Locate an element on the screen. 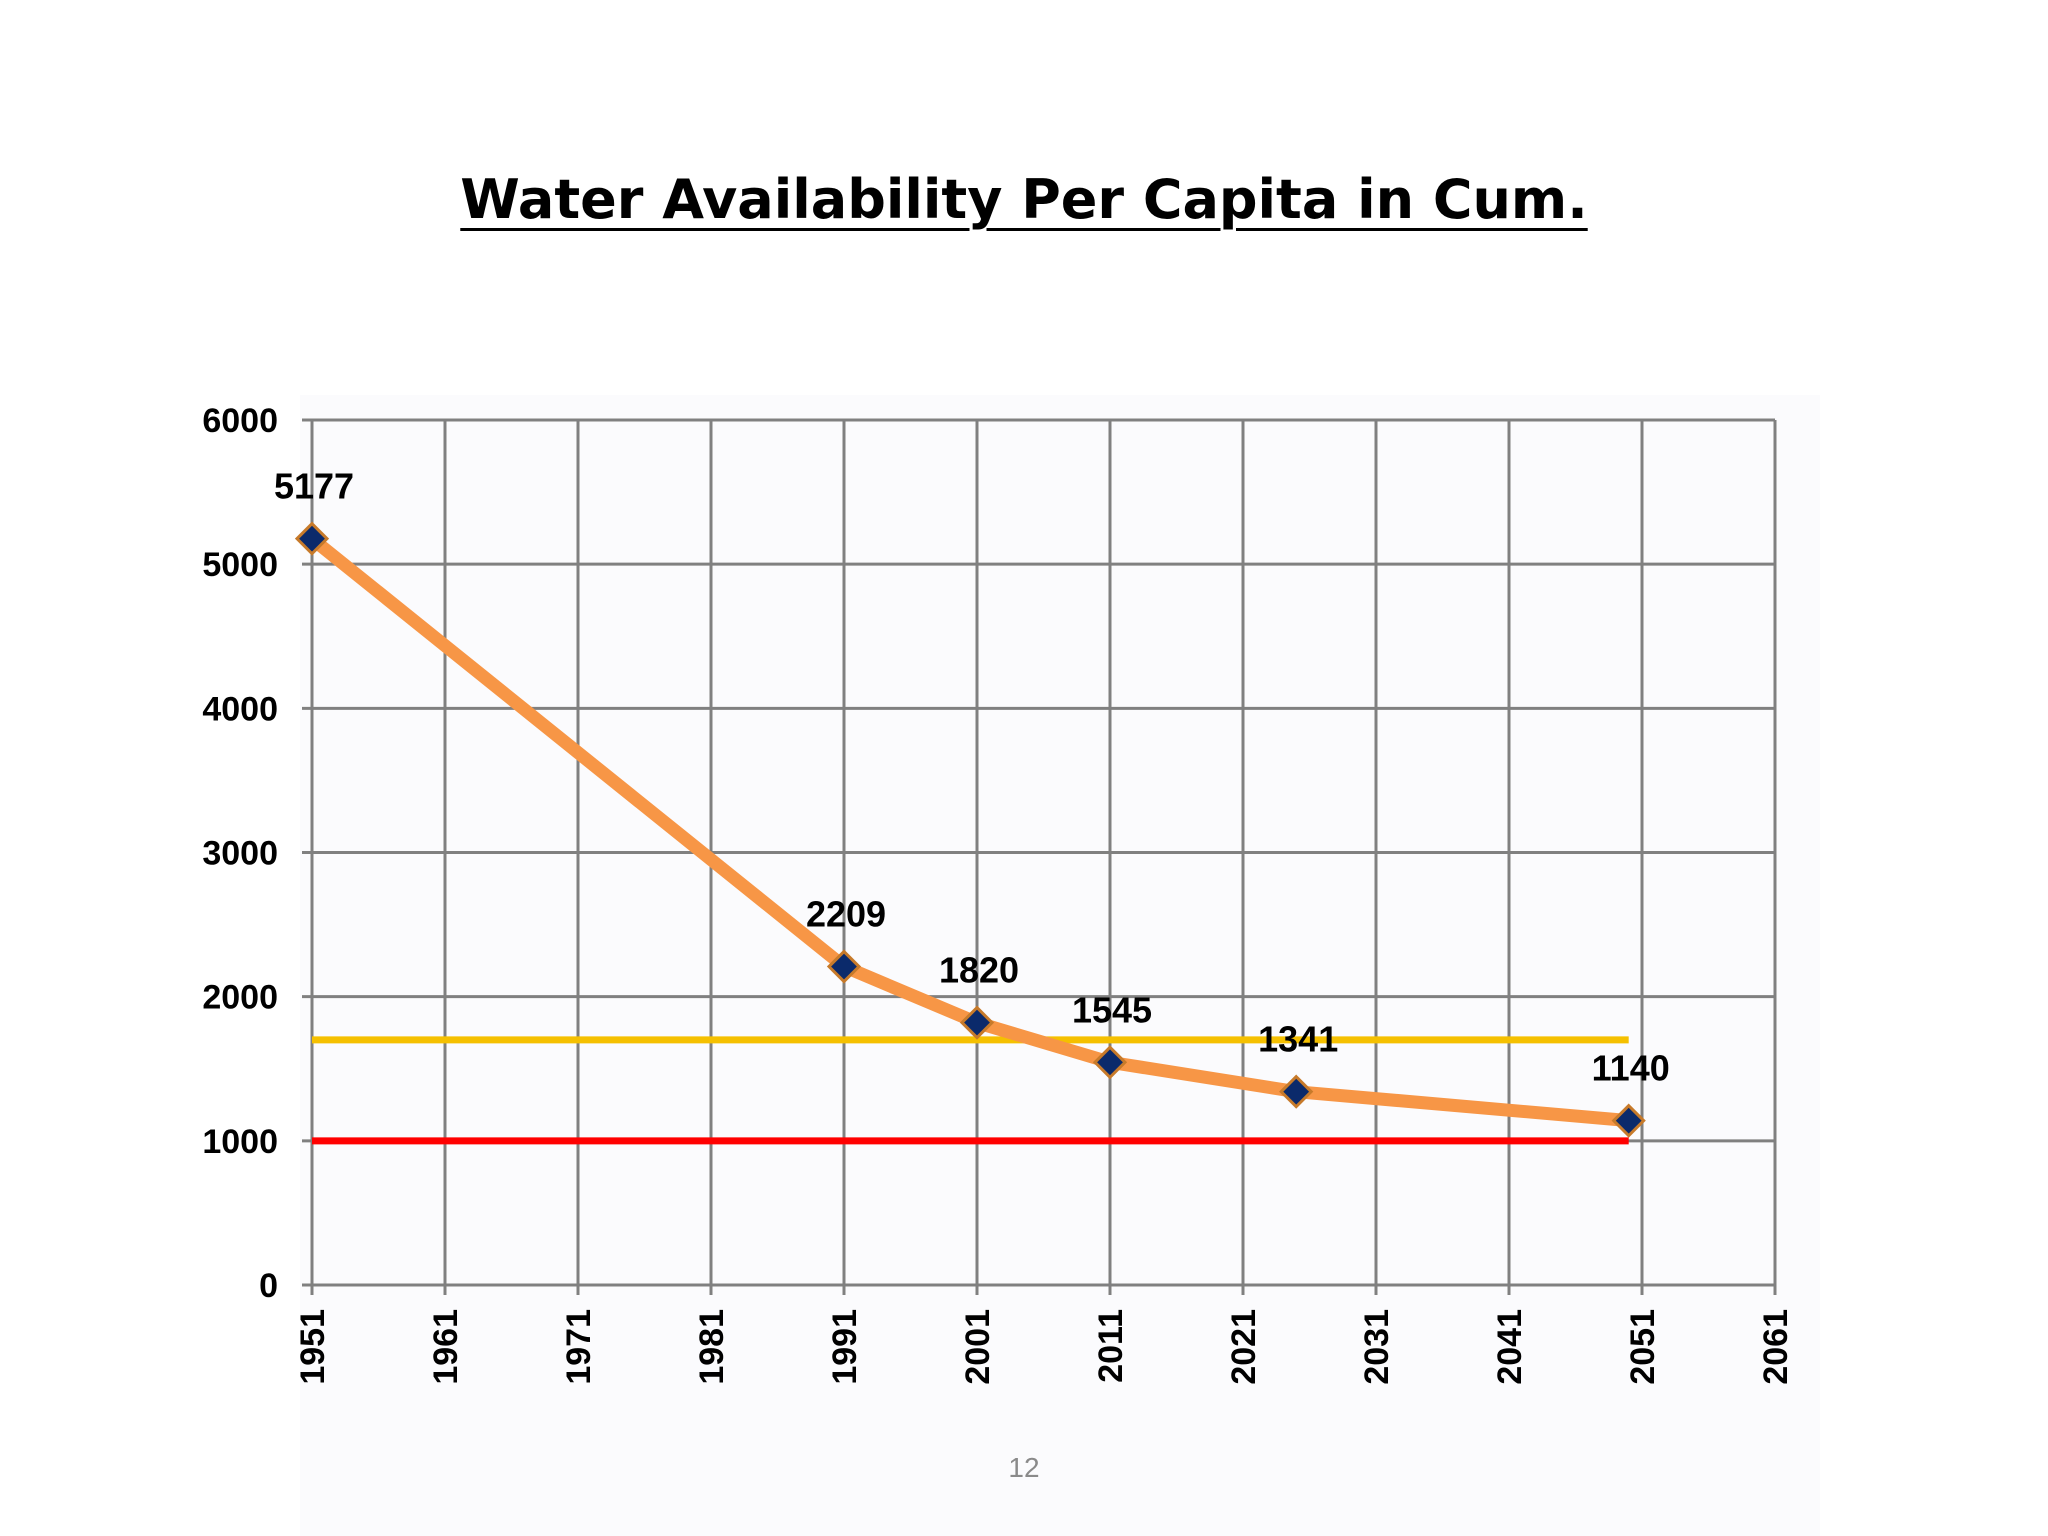 This screenshot has width=2048, height=1536. x-tick-label: 1971 is located at coordinates (579, 1347).